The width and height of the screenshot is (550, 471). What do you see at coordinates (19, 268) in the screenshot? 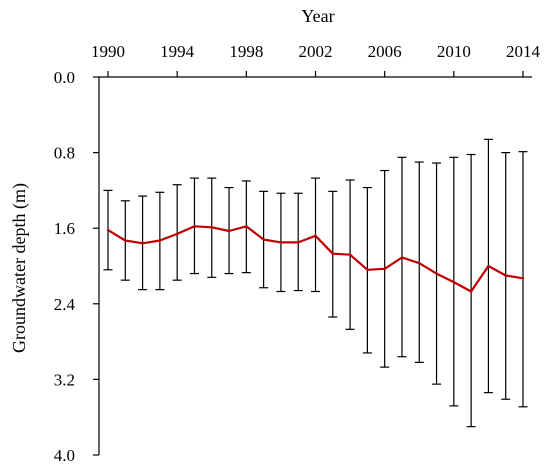
I see `y-axis-title: Groundwater depth (m)` at bounding box center [19, 268].